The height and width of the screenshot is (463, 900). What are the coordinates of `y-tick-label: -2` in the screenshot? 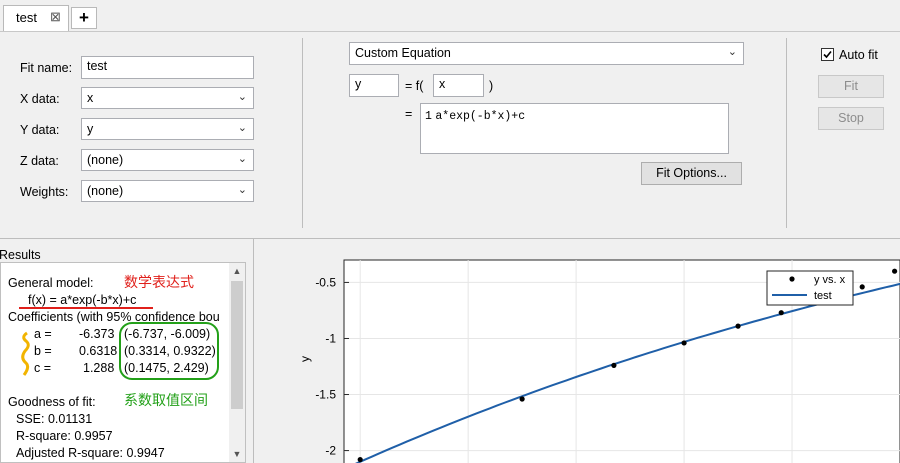 It's located at (330, 451).